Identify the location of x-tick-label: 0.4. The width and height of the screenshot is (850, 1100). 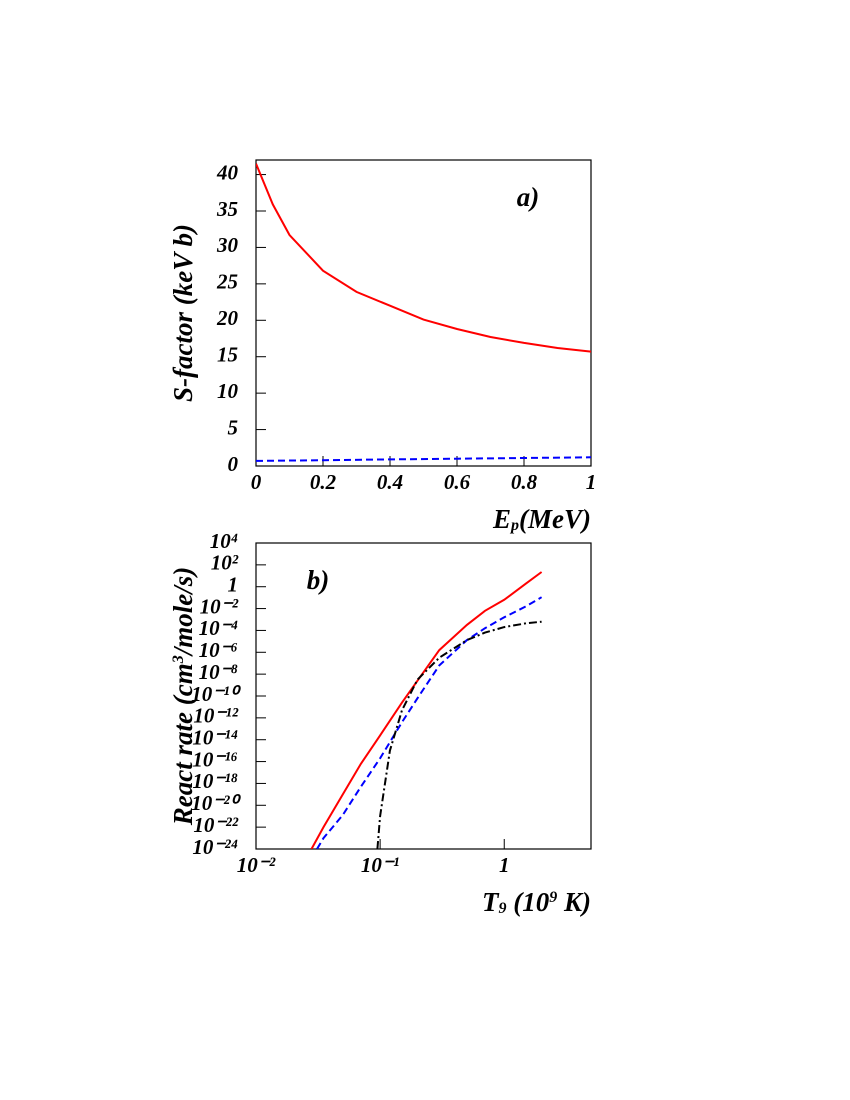
(390, 482).